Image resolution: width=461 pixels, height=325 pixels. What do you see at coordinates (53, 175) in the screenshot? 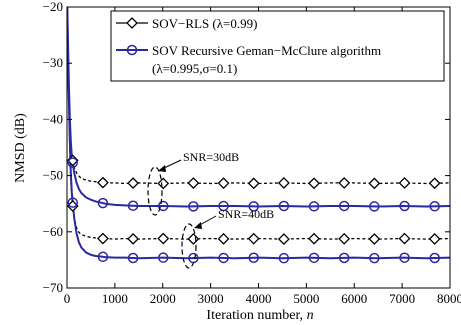
I see `y-tick-label-3: −50` at bounding box center [53, 175].